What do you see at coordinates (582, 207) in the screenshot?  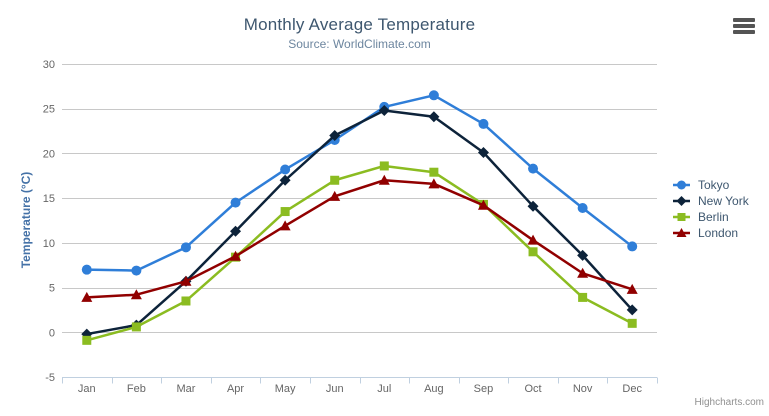 I see `marker-tokyo-nov` at bounding box center [582, 207].